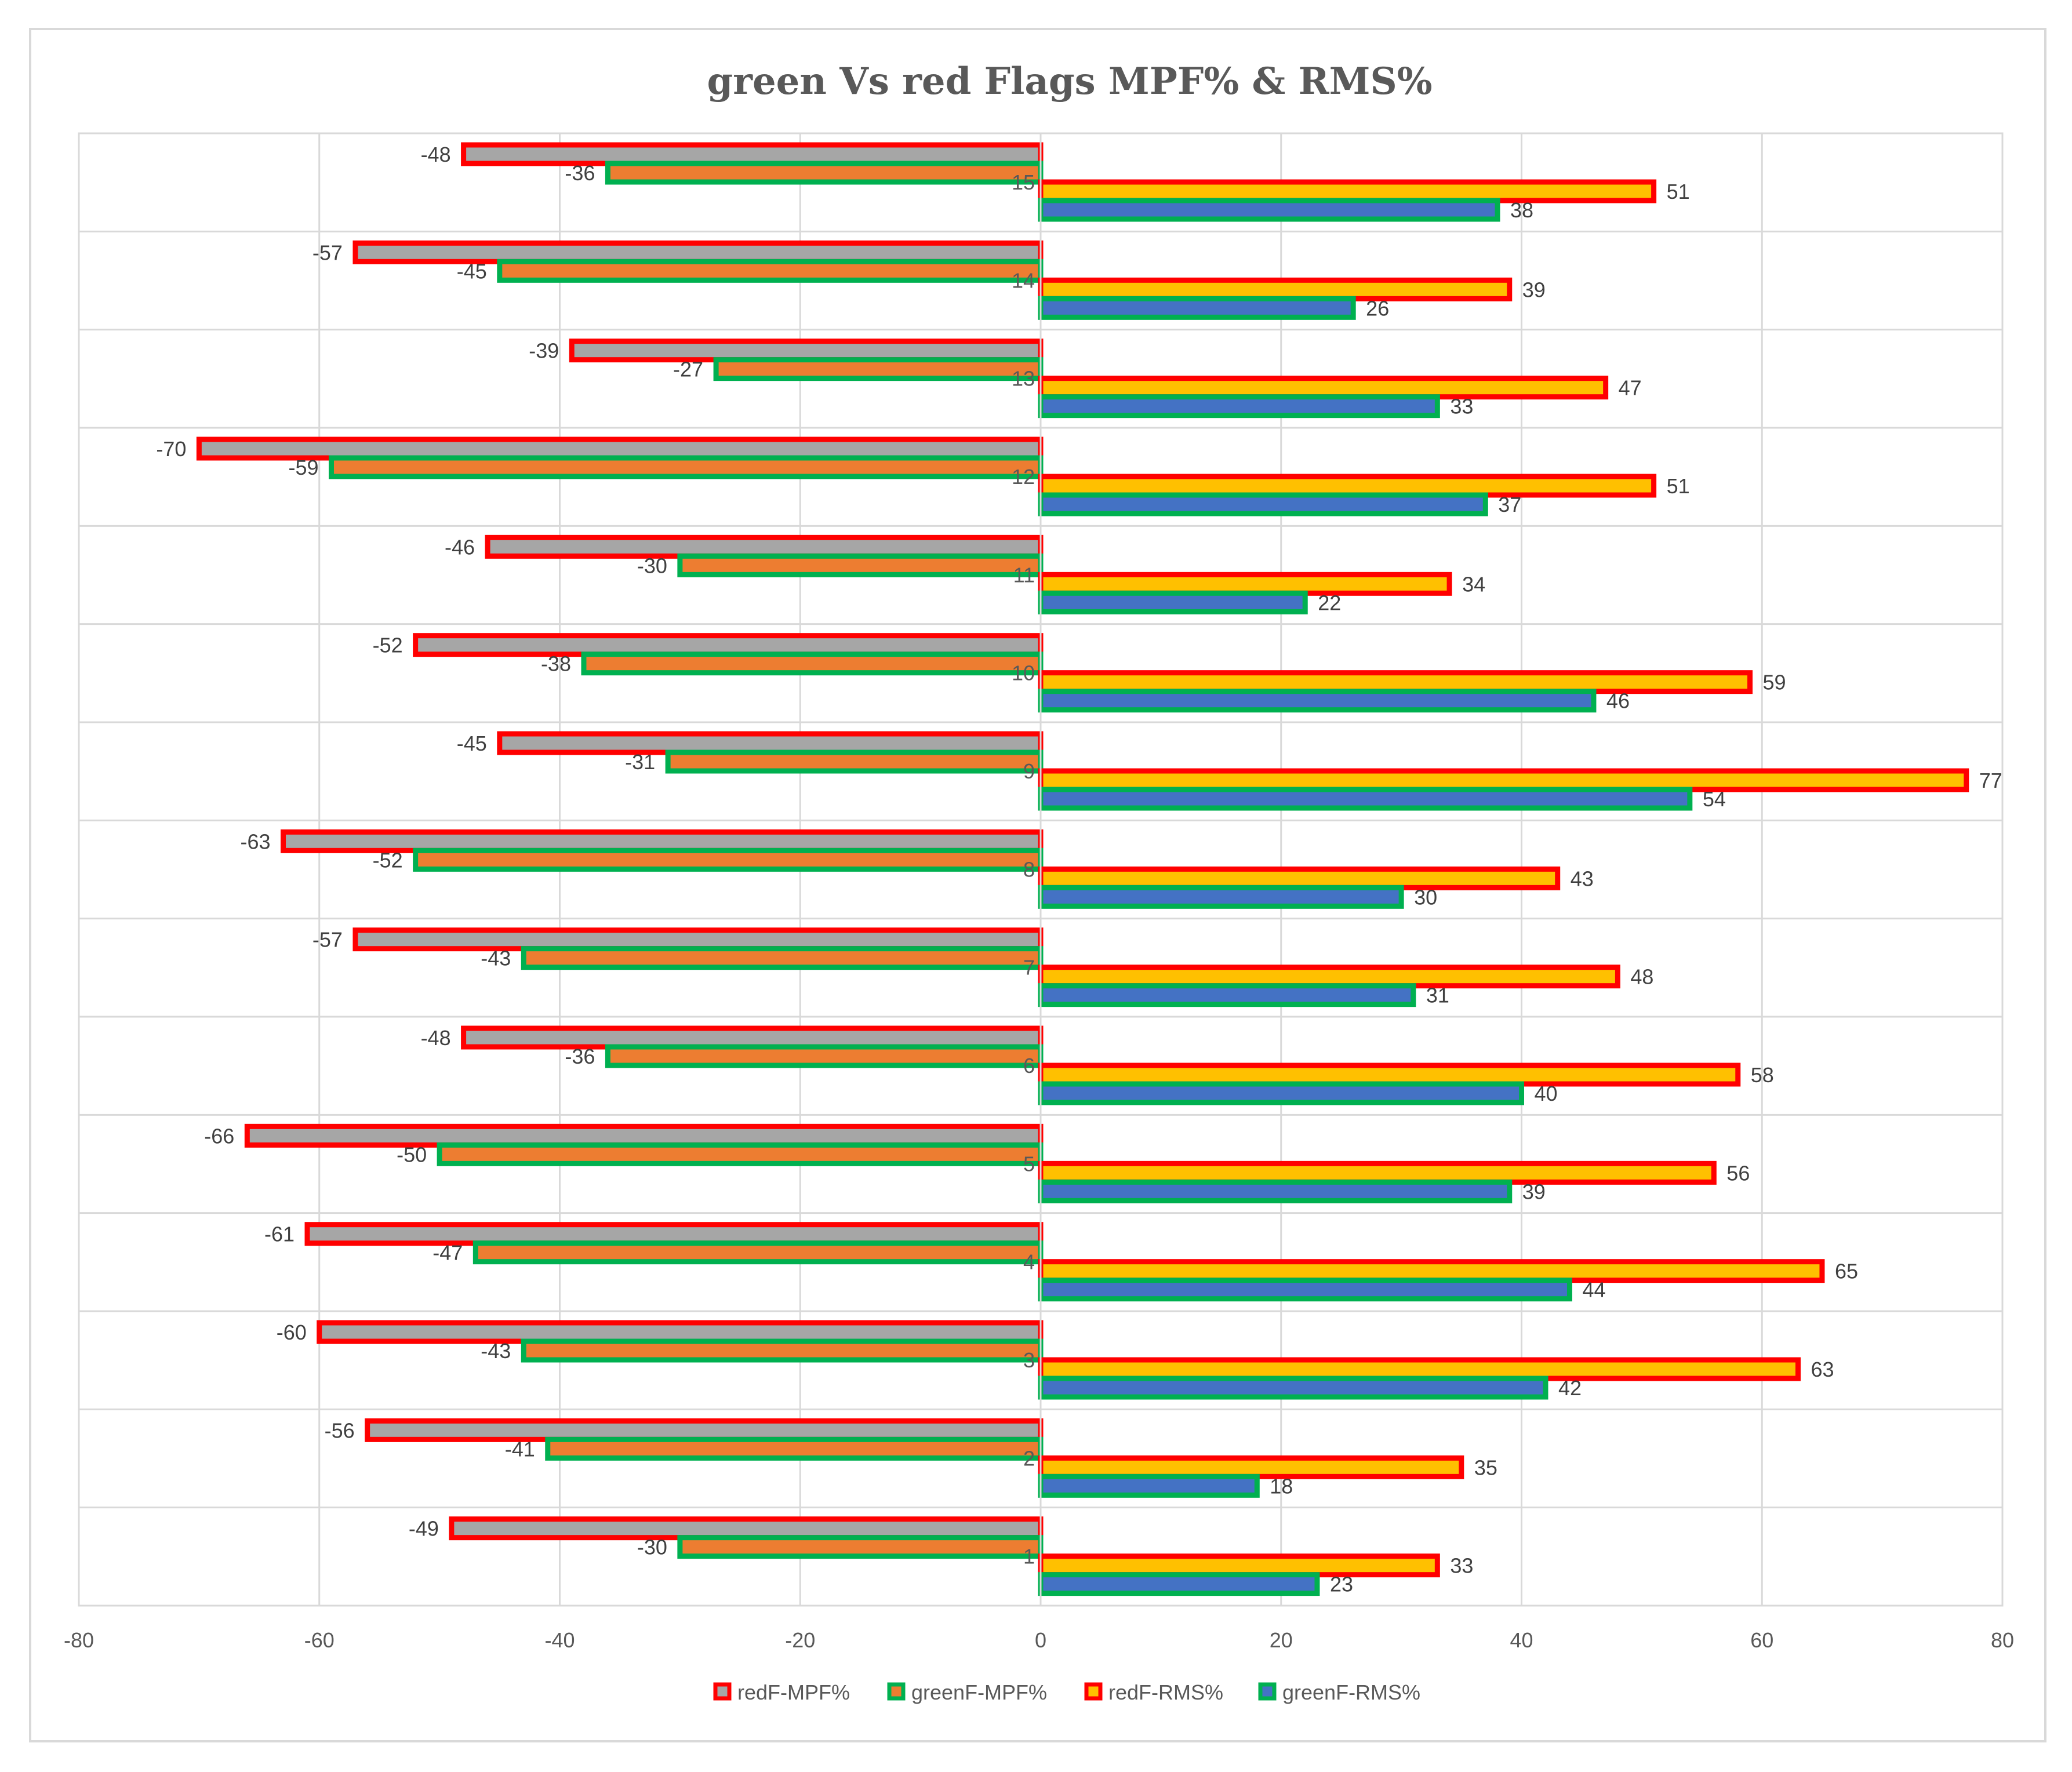 Image resolution: width=2072 pixels, height=1772 pixels. I want to click on y-tick-label: 8, so click(1029, 869).